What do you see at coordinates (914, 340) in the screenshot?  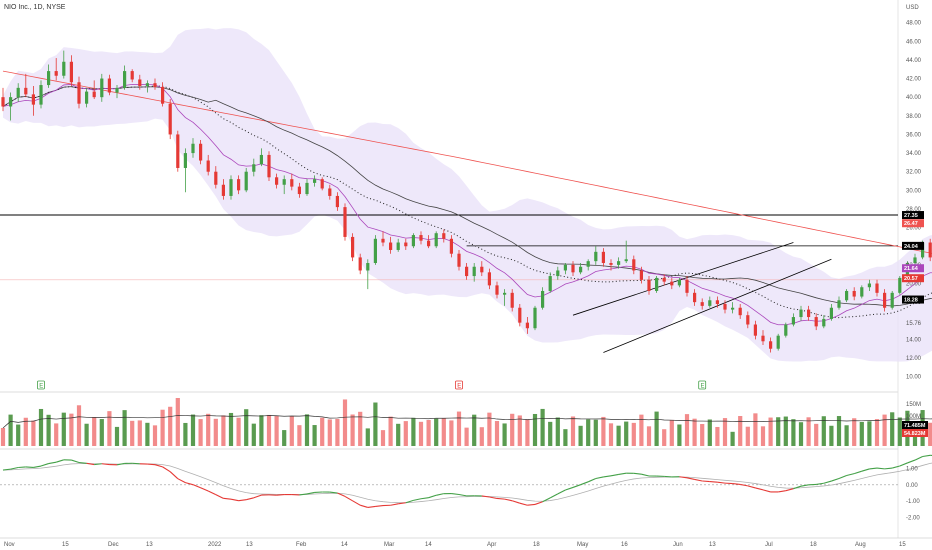 I see `price-tick-label: 14.00` at bounding box center [914, 340].